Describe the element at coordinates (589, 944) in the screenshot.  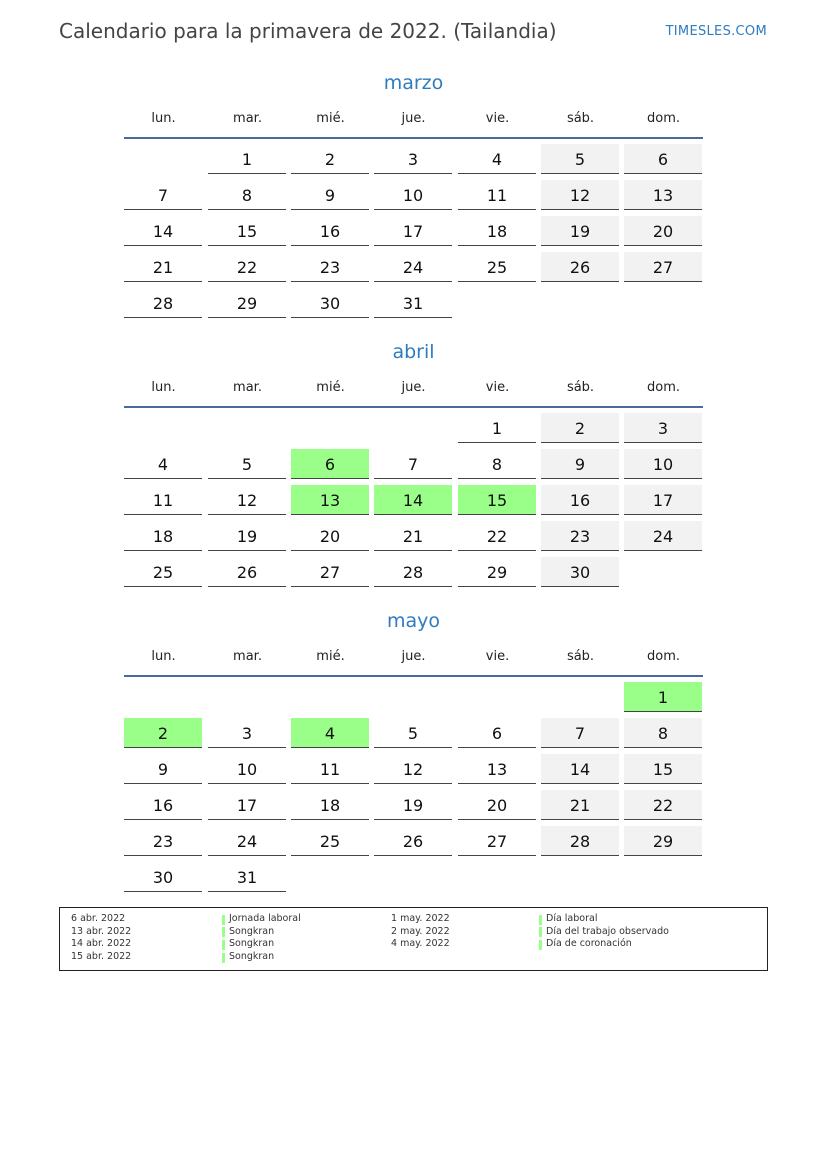
I see `legend-holiday-name: Día de coronación` at that location.